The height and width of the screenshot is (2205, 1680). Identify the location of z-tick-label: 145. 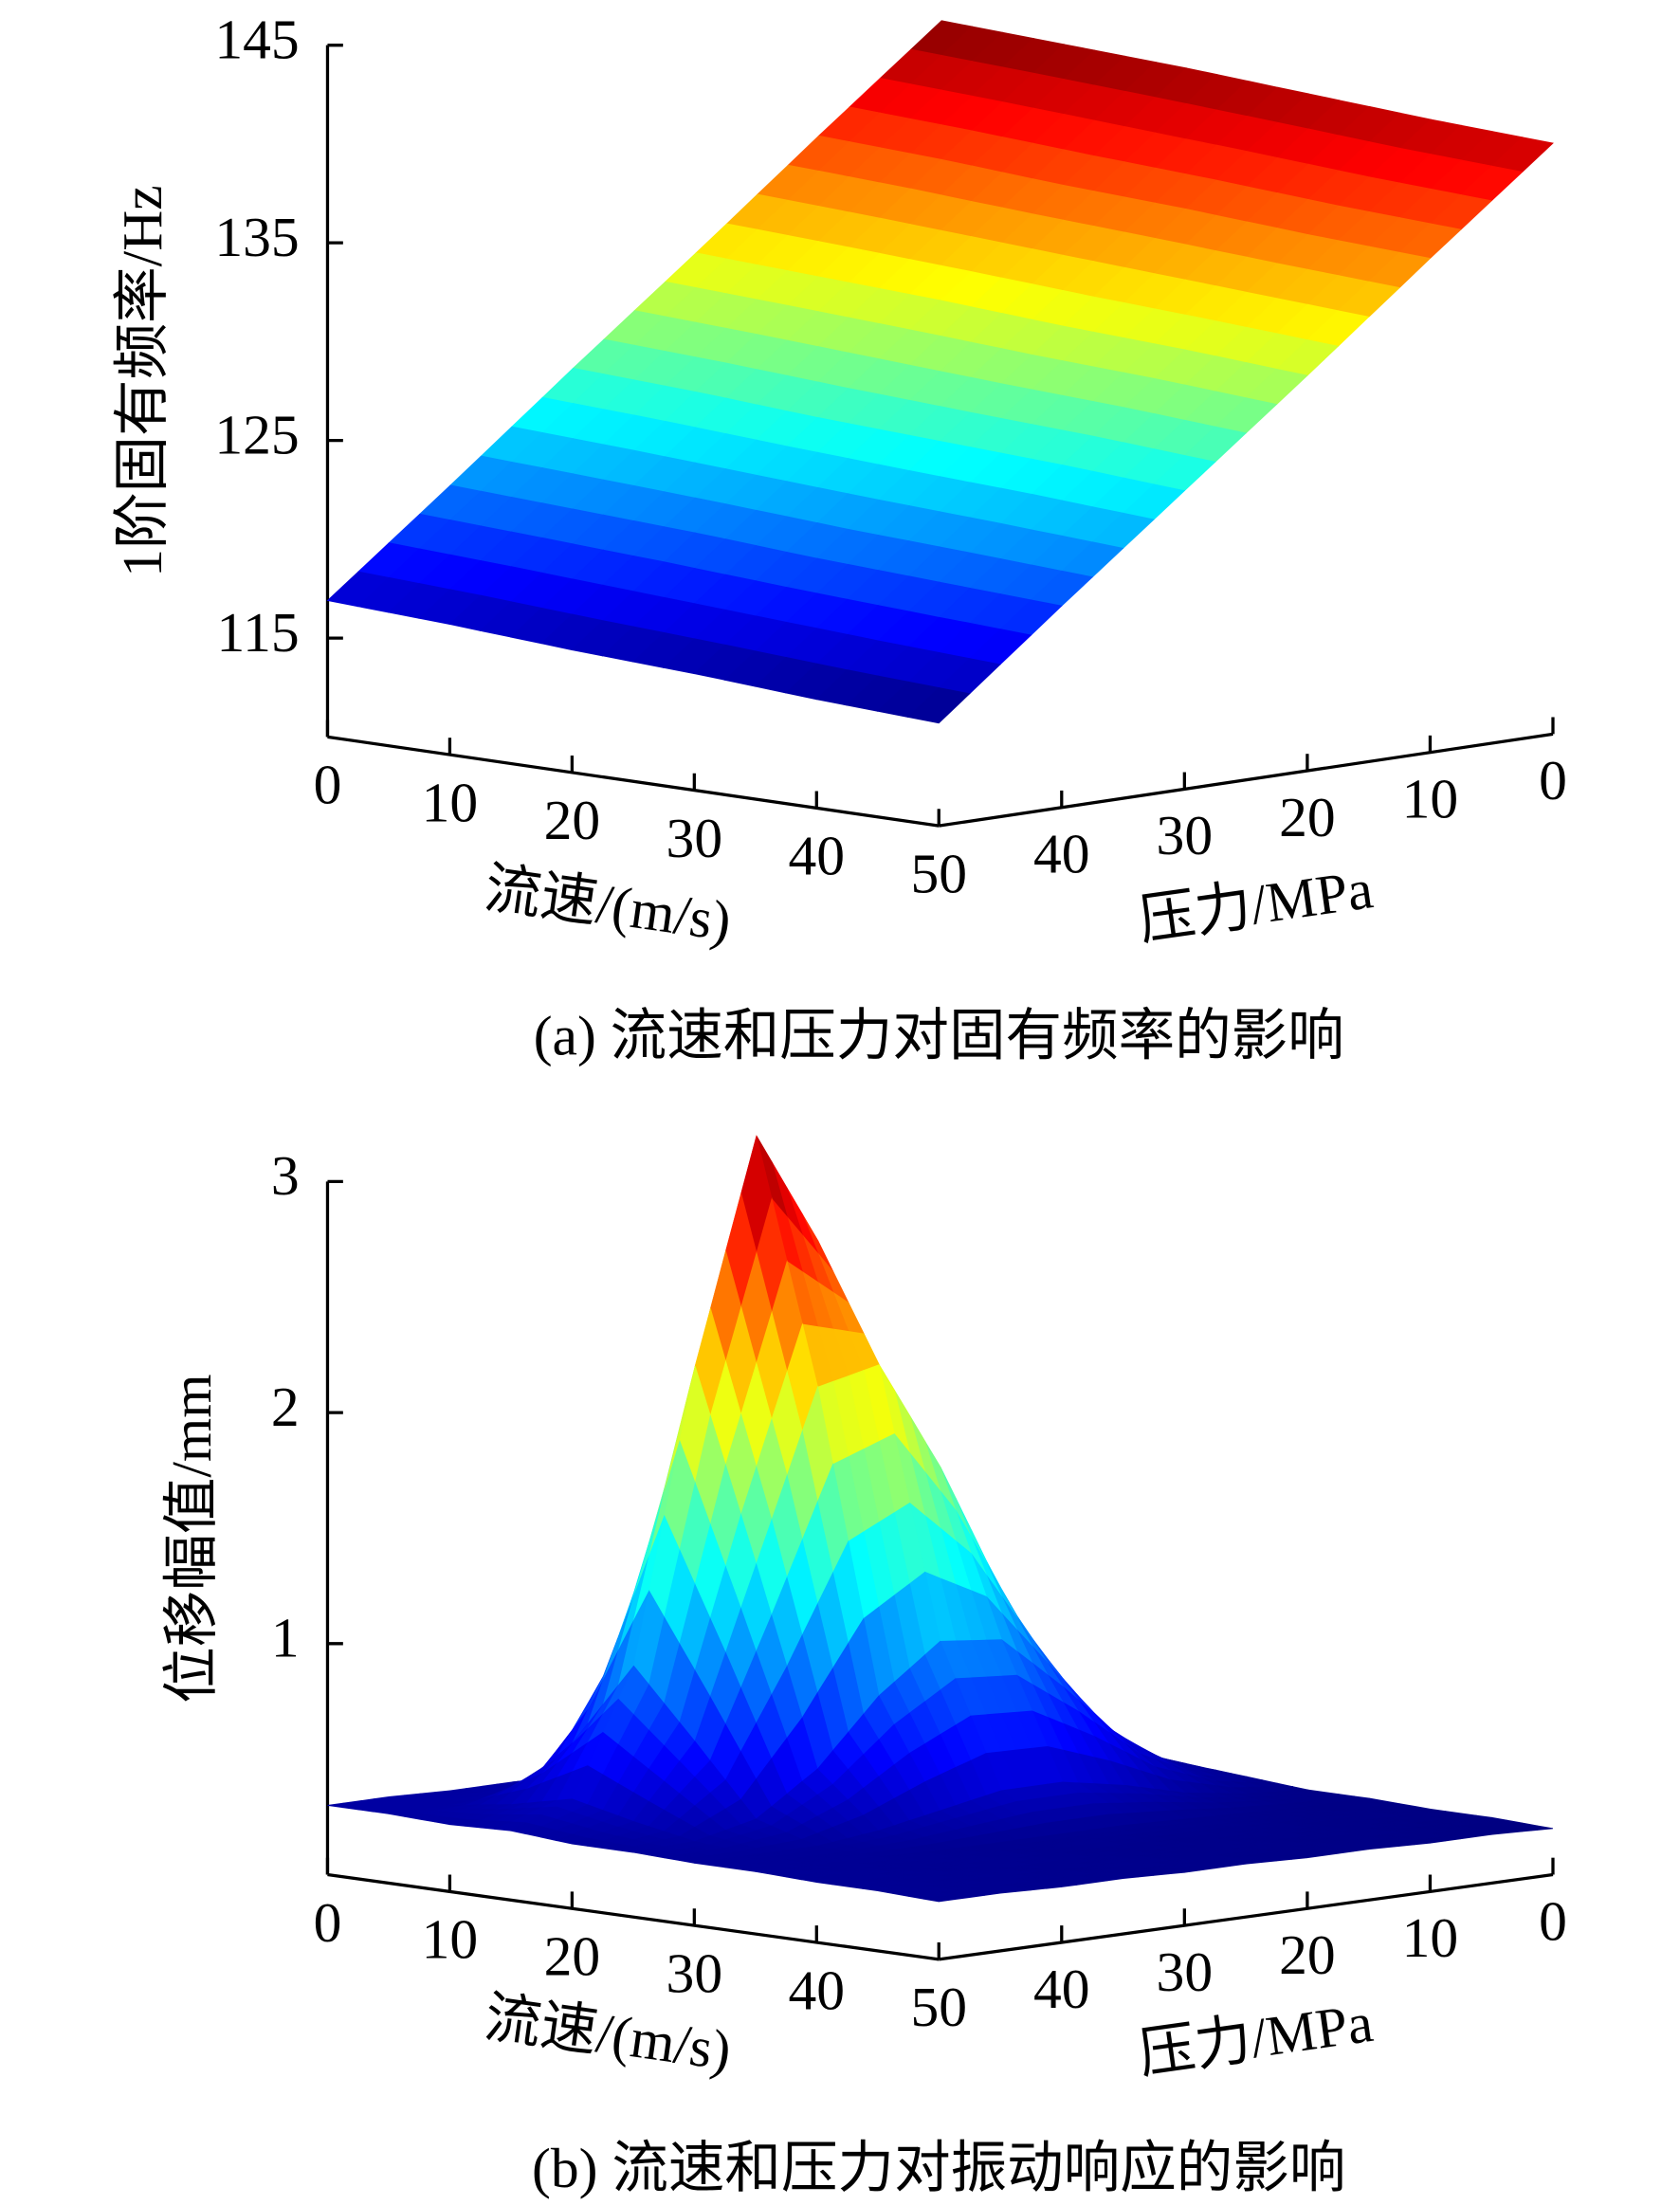
(256, 39).